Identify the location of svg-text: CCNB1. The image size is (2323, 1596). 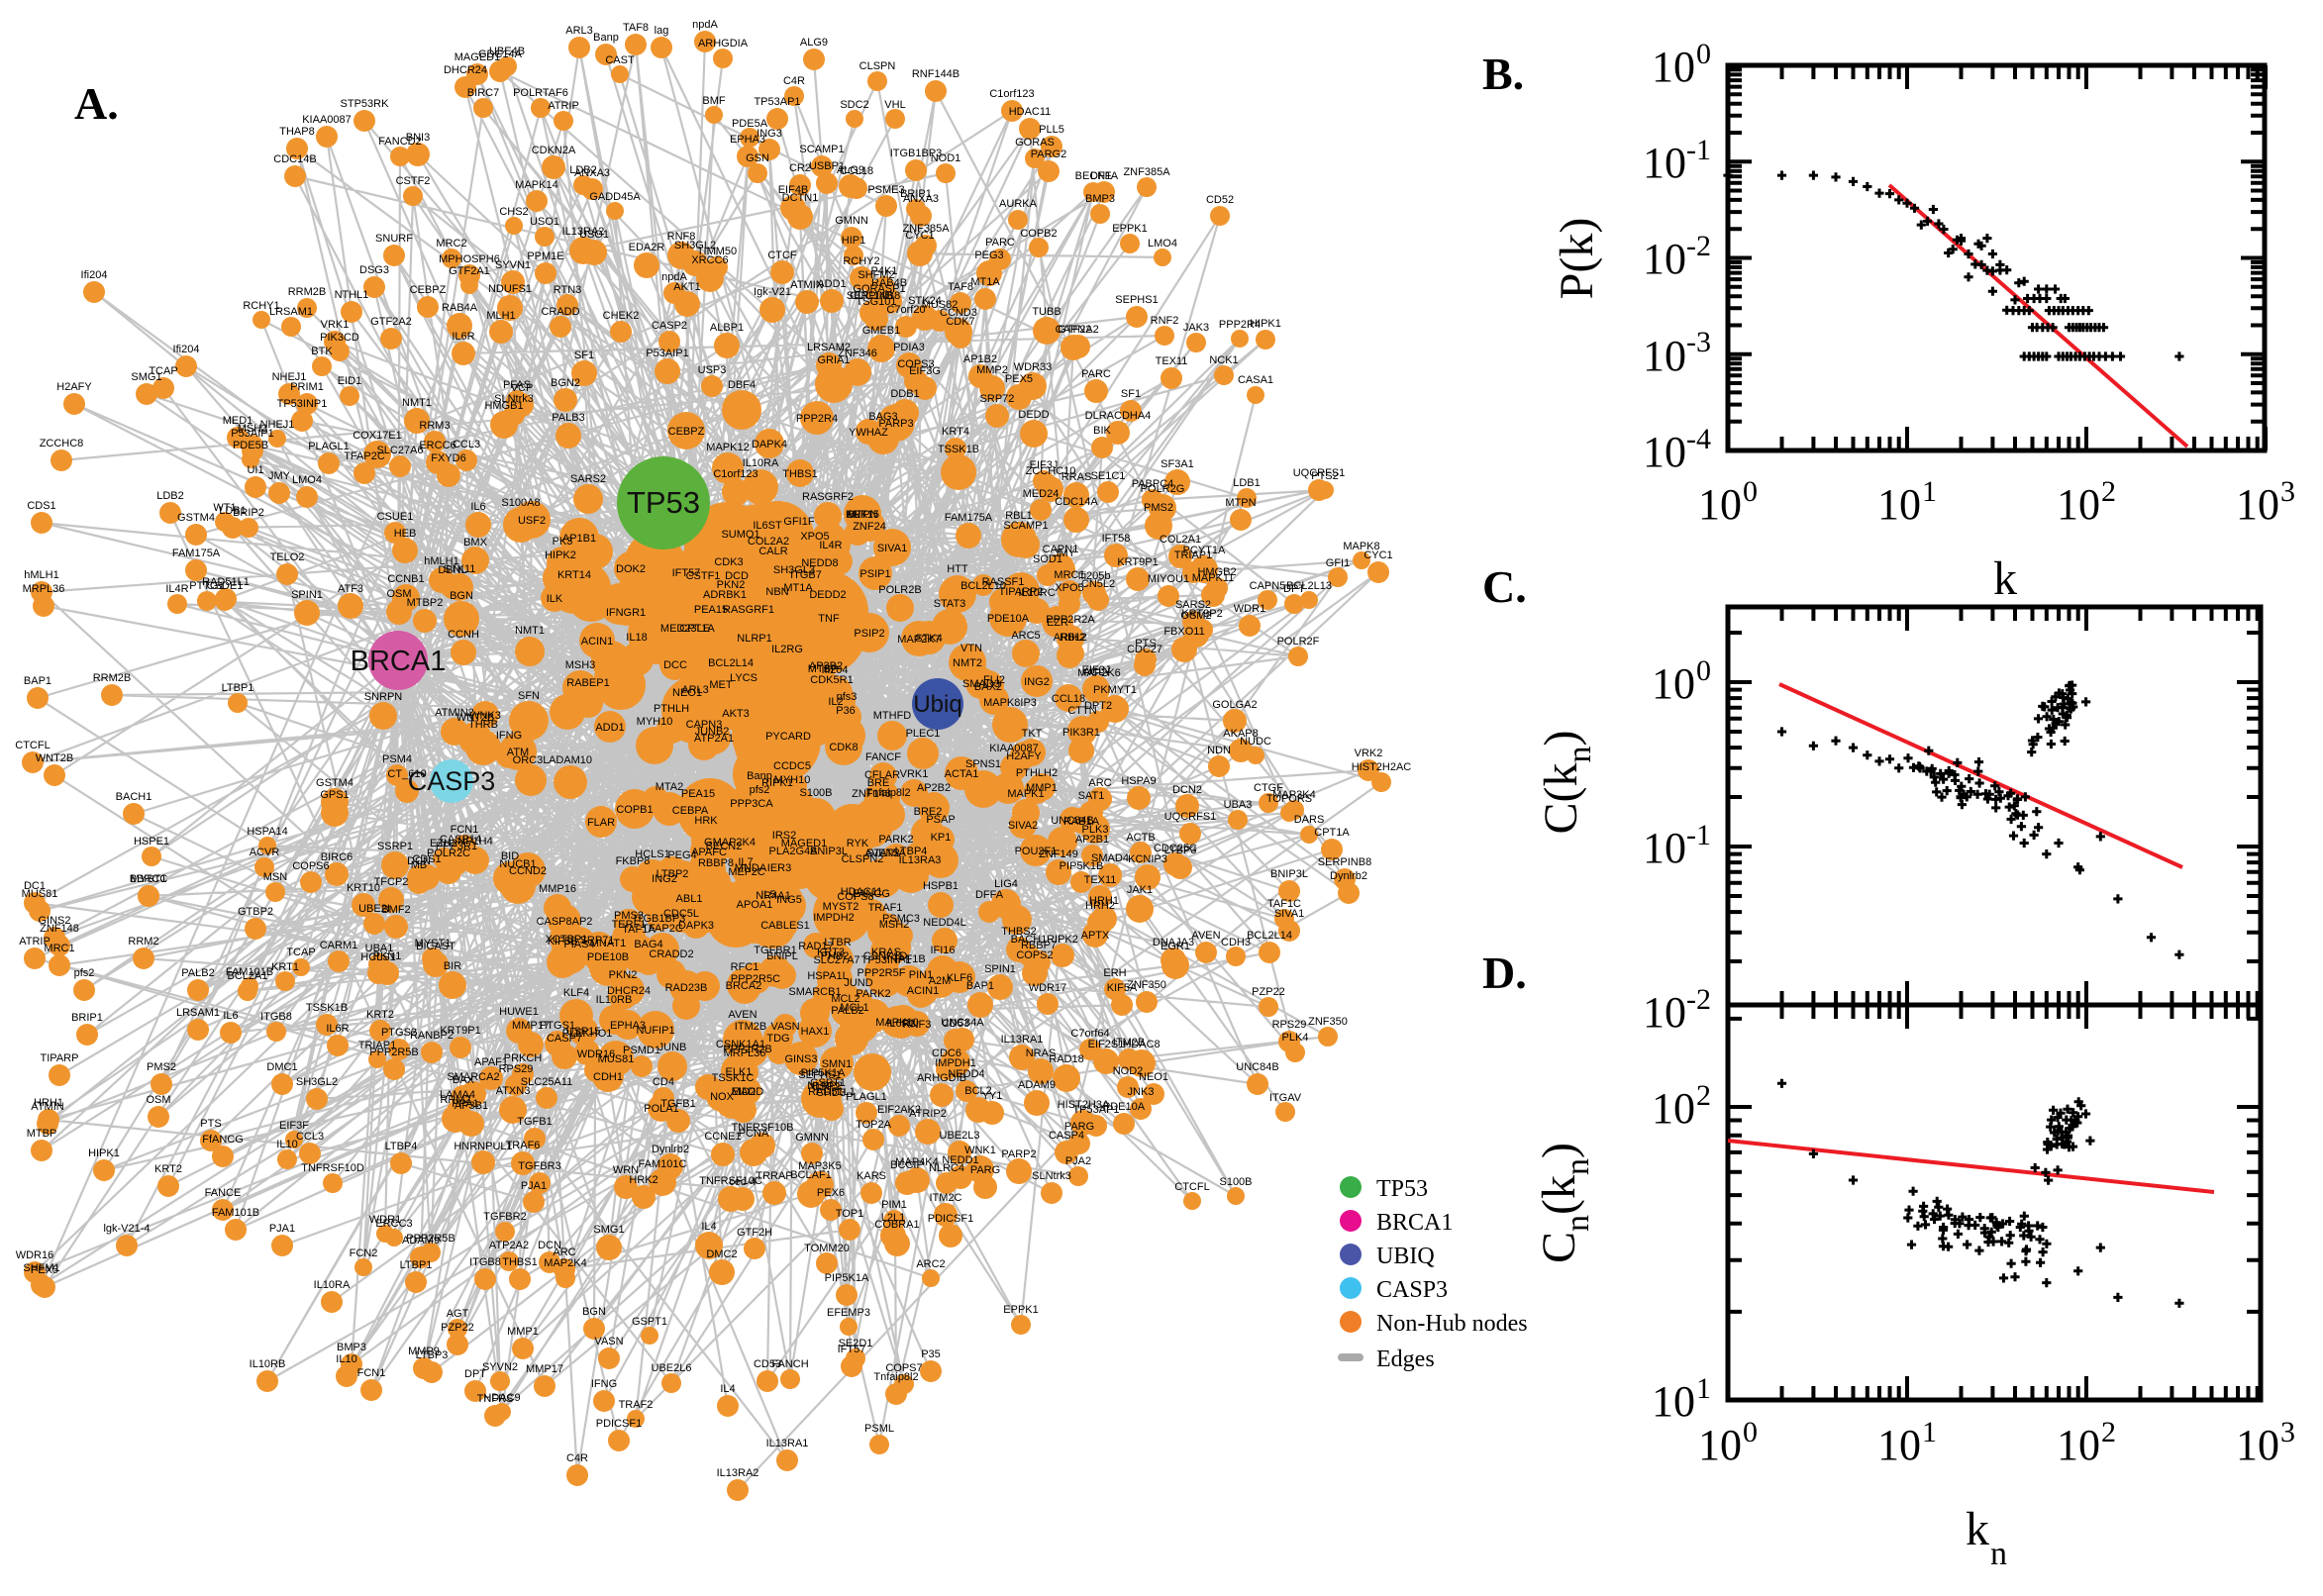
(406, 579).